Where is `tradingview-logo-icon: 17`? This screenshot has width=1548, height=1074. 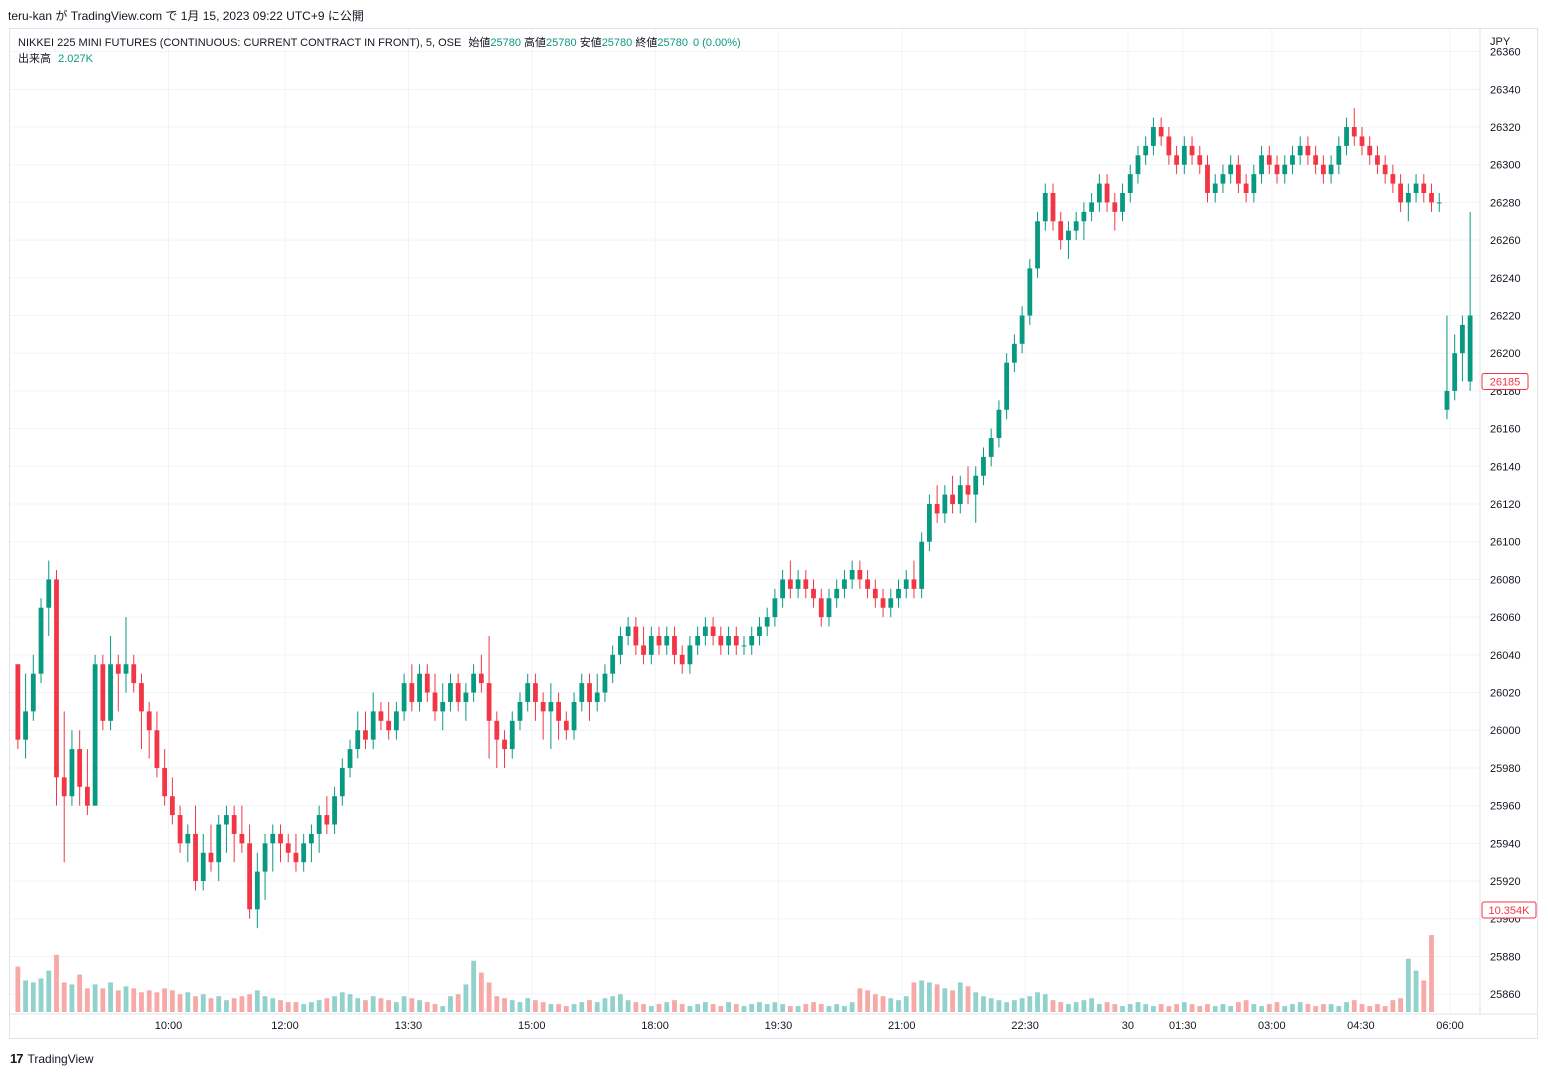
tradingview-logo-icon: 17 is located at coordinates (17, 1058).